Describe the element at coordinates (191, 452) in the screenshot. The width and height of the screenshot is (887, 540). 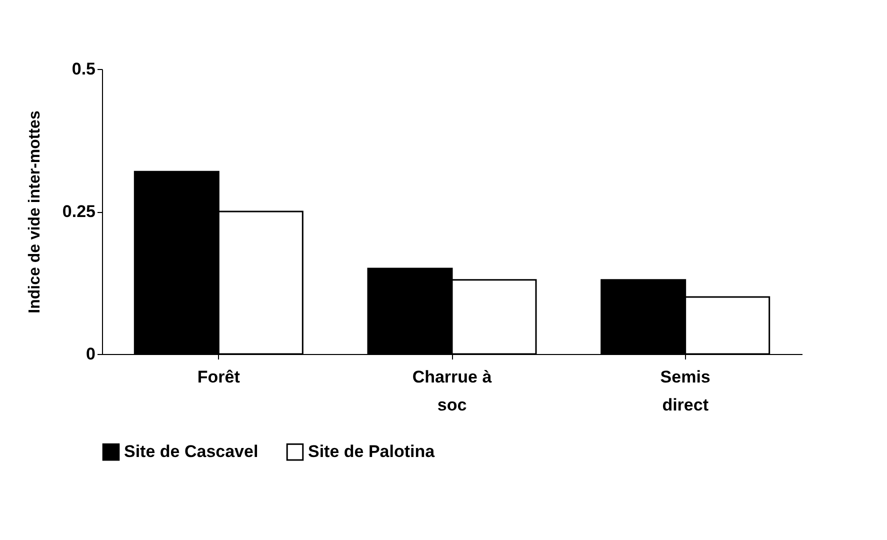
I see `legend-label: Site de Cascavel` at that location.